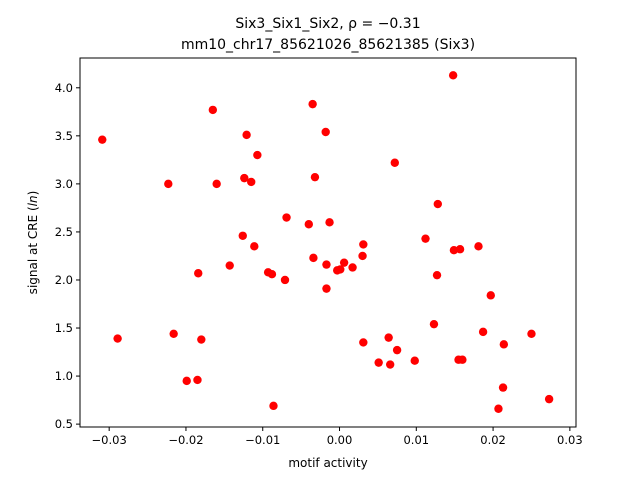 This screenshot has width=640, height=480. Describe the element at coordinates (327, 24) in the screenshot. I see `chart-title-line-1: Six3_Six1_Six2, ρ = −0.31` at that location.